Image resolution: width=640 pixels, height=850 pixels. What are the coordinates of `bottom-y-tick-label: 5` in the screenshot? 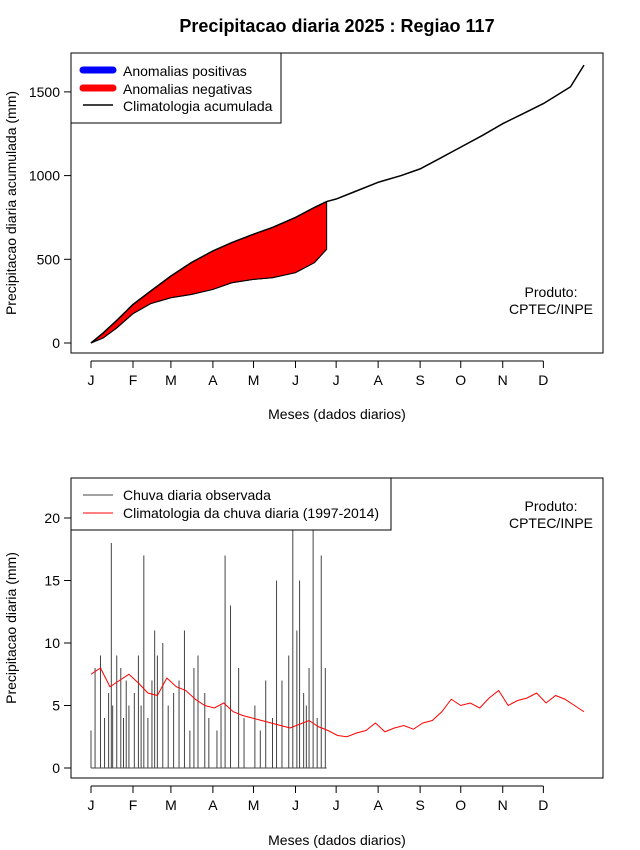 It's located at (56, 706).